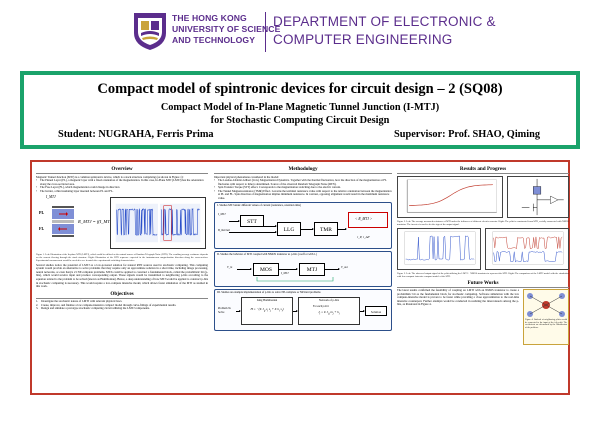 Image resolution: width=600 pixels, height=424 pixels. I want to click on vin-label: V_in, so click(230, 268).